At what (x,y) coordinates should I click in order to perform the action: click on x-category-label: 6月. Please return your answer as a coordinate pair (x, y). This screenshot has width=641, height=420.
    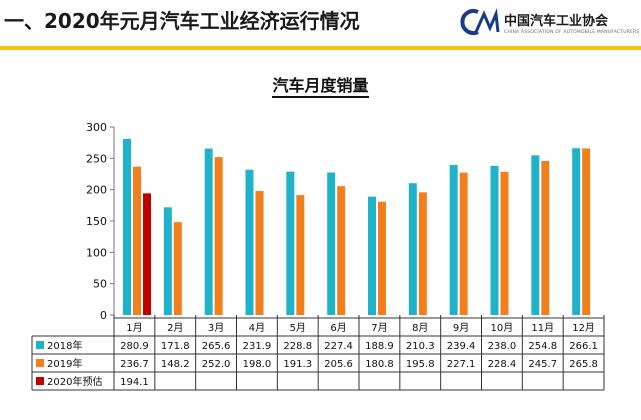
    Looking at the image, I should click on (338, 328).